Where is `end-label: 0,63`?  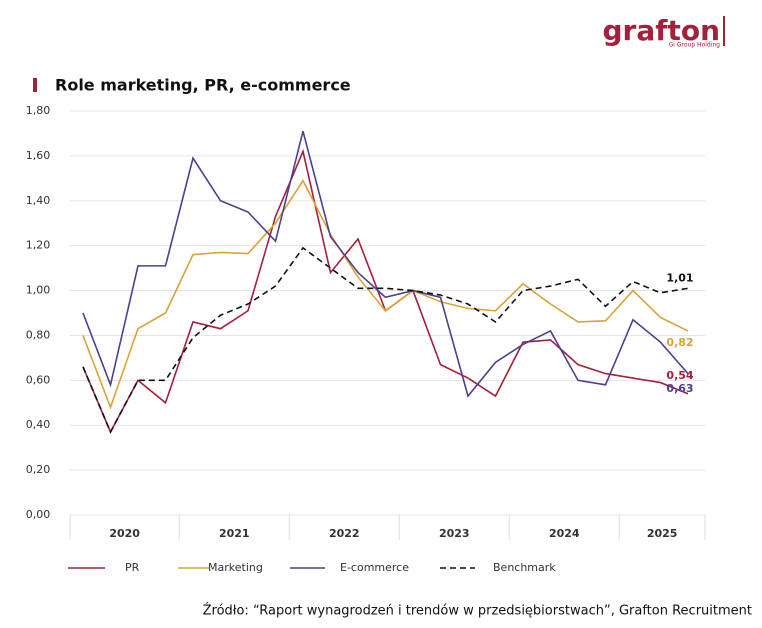 end-label: 0,63 is located at coordinates (679, 388).